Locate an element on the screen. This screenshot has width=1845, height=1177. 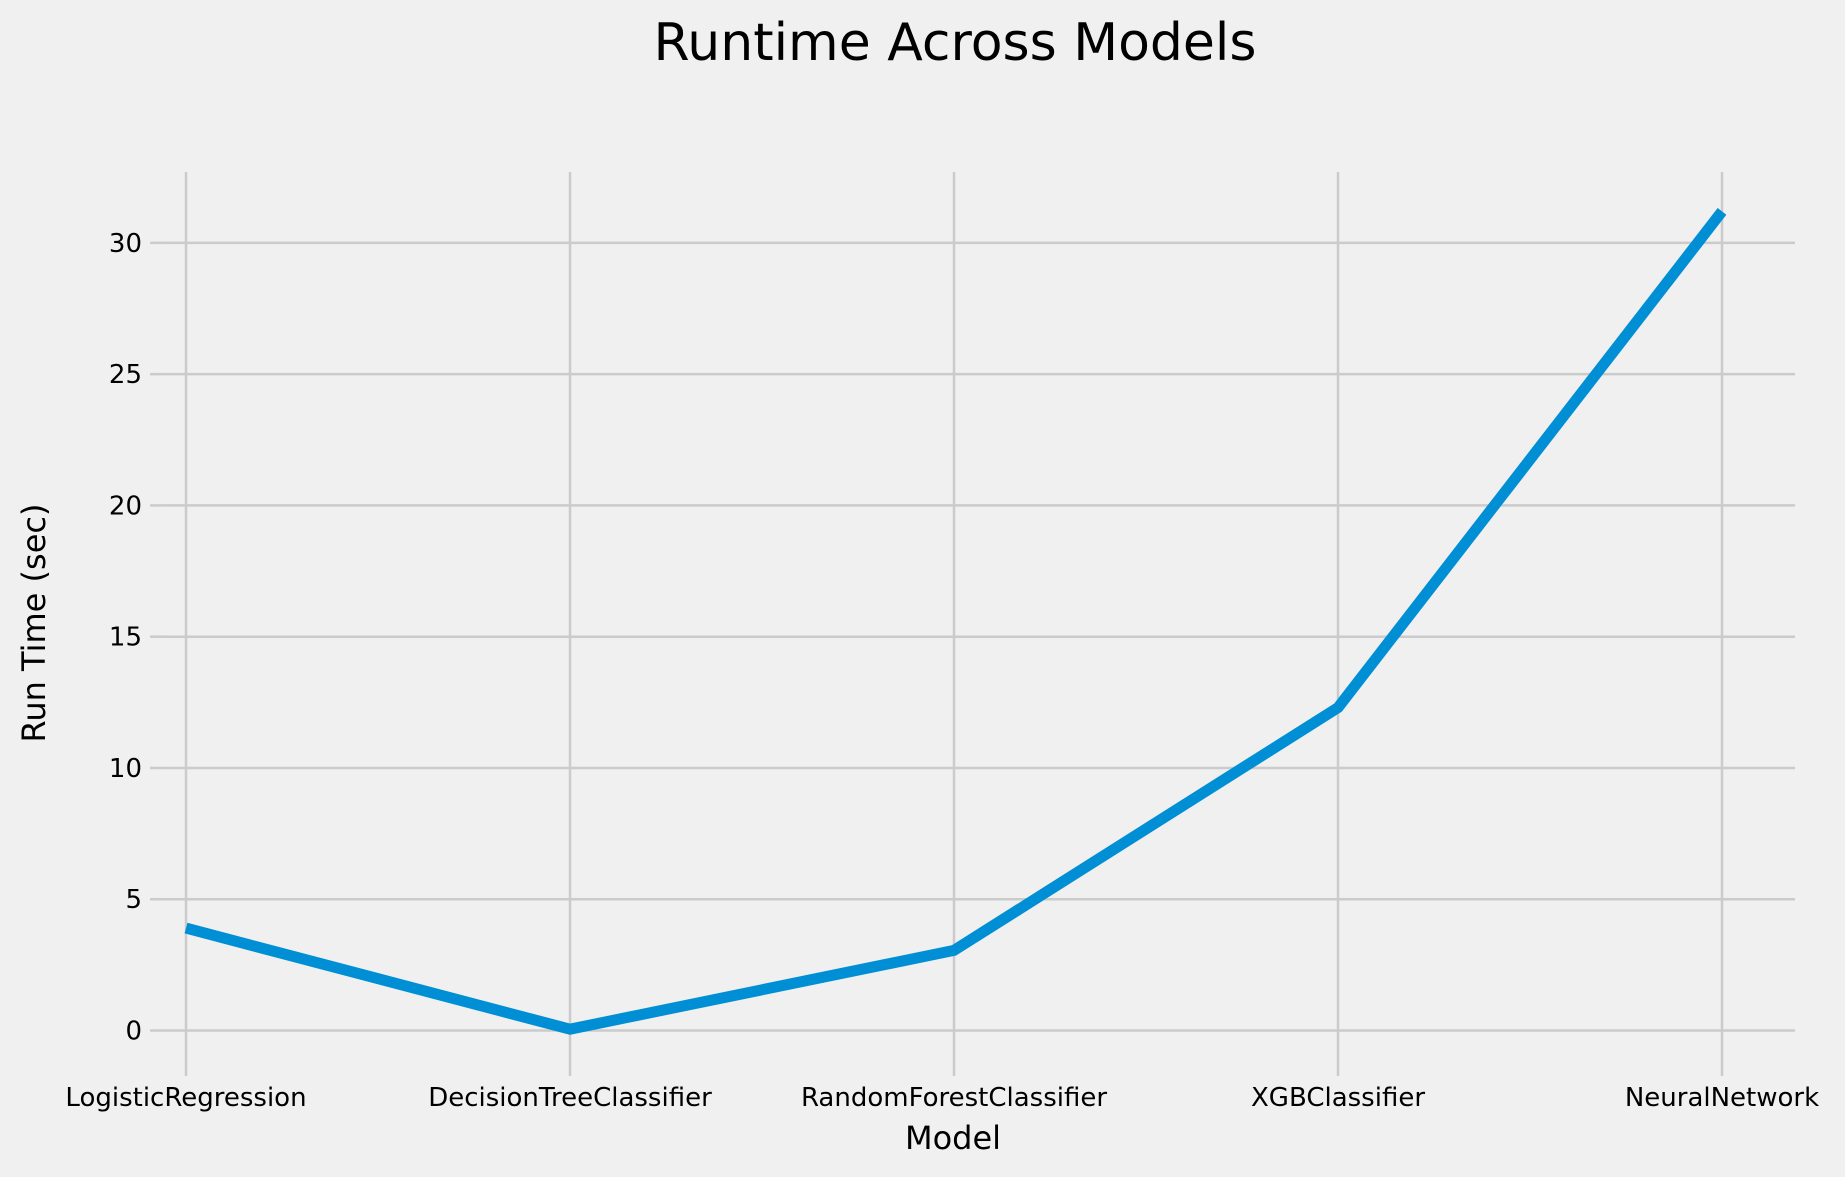
y-tick-label: 25 is located at coordinates (125, 375).